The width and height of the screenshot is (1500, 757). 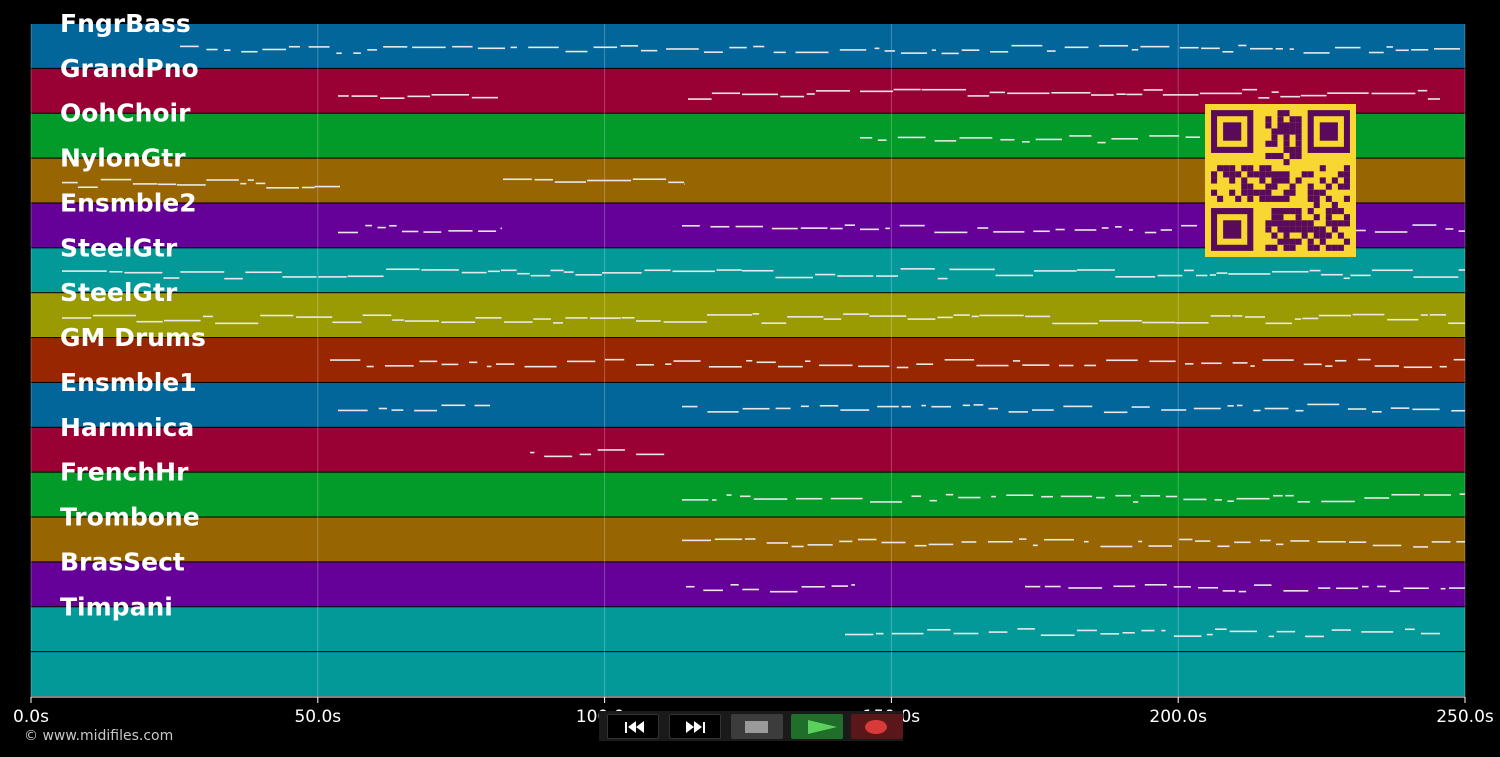 I want to click on tick-label: 200.0s, so click(x=1178, y=717).